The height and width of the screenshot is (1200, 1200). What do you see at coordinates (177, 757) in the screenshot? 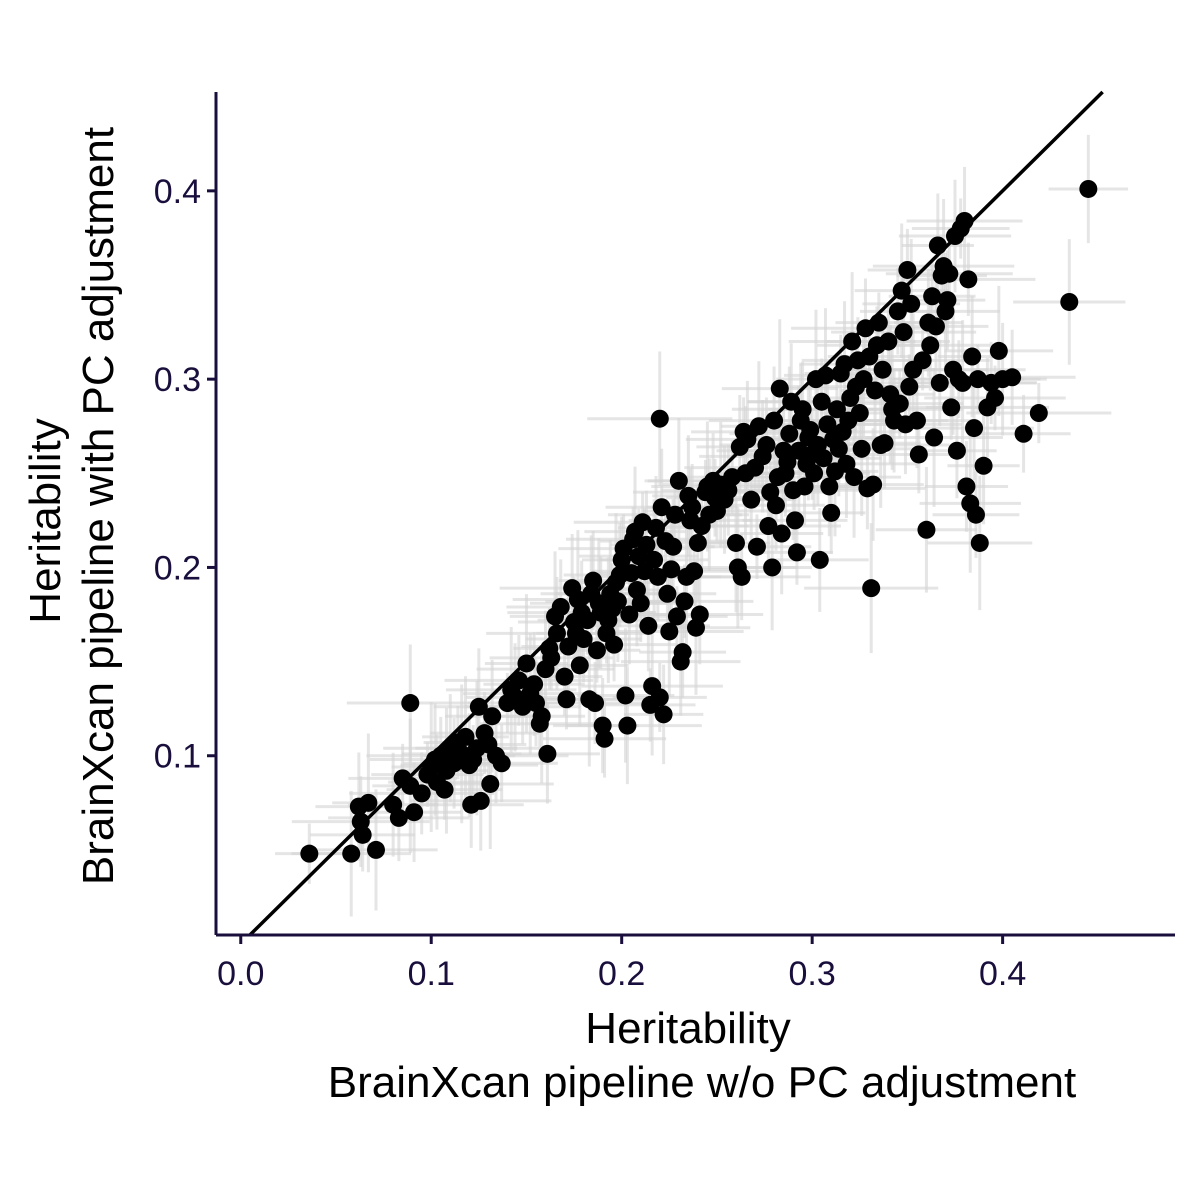
I see `y-tick-label: 0.1` at bounding box center [177, 757].